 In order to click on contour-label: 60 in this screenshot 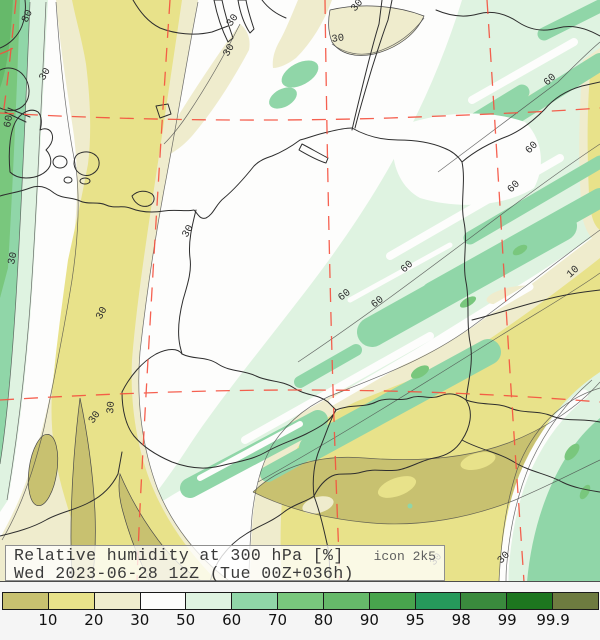, I will do `click(9, 121)`.